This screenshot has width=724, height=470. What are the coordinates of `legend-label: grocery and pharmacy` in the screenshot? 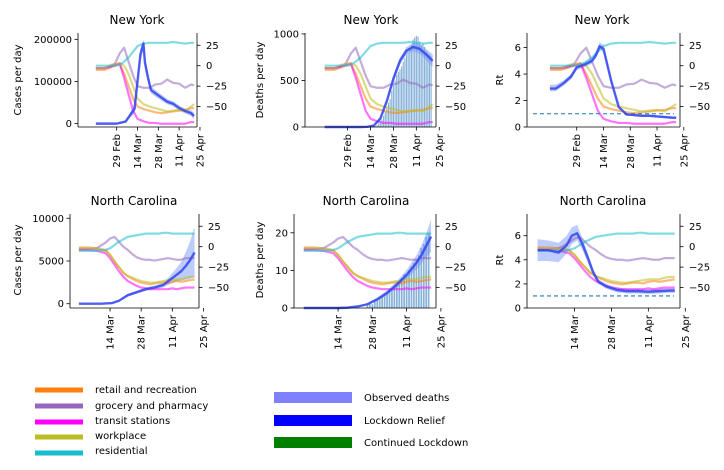 It's located at (151, 406).